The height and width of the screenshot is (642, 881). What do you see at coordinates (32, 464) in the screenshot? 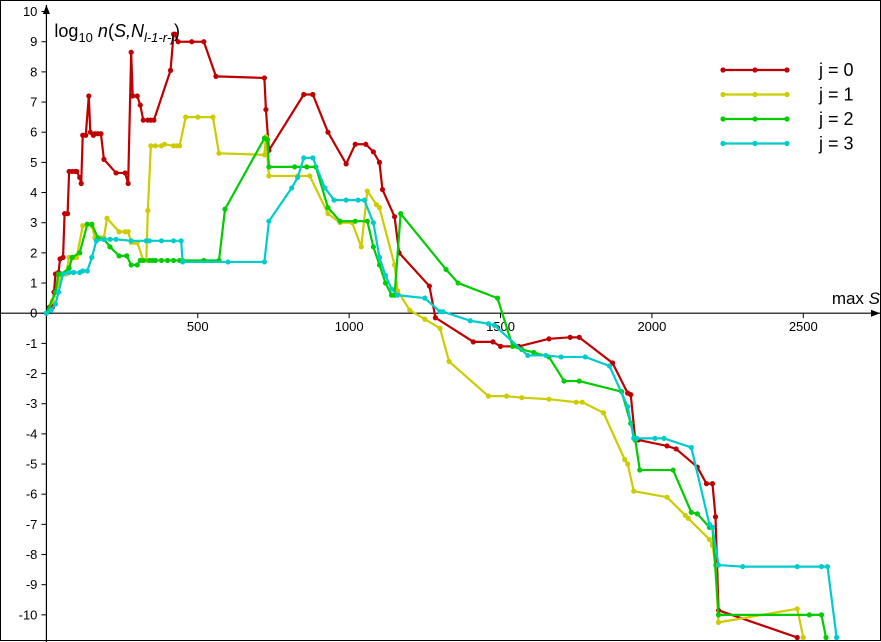
I see `y-tick-label: -5` at bounding box center [32, 464].